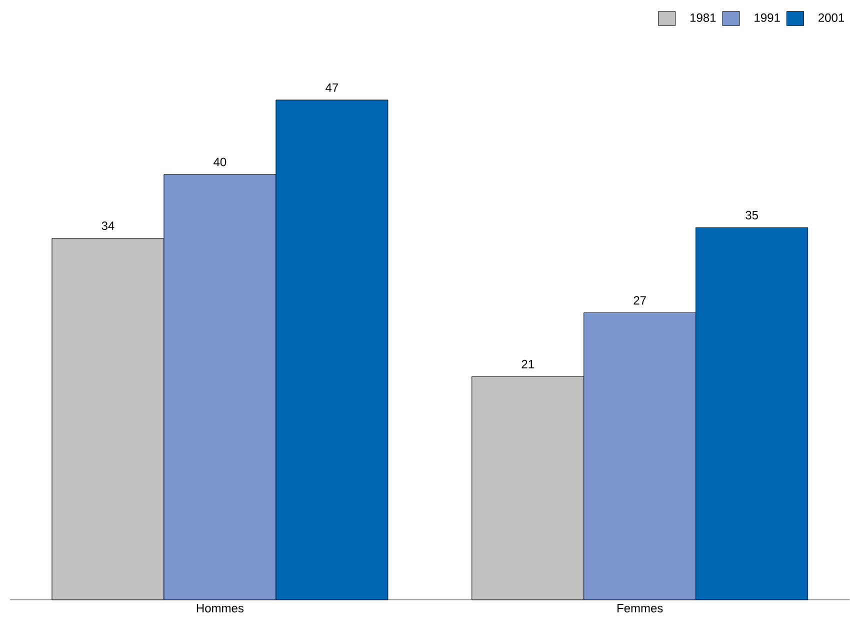 This screenshot has height=631, width=850. I want to click on data-label: 47, so click(332, 88).